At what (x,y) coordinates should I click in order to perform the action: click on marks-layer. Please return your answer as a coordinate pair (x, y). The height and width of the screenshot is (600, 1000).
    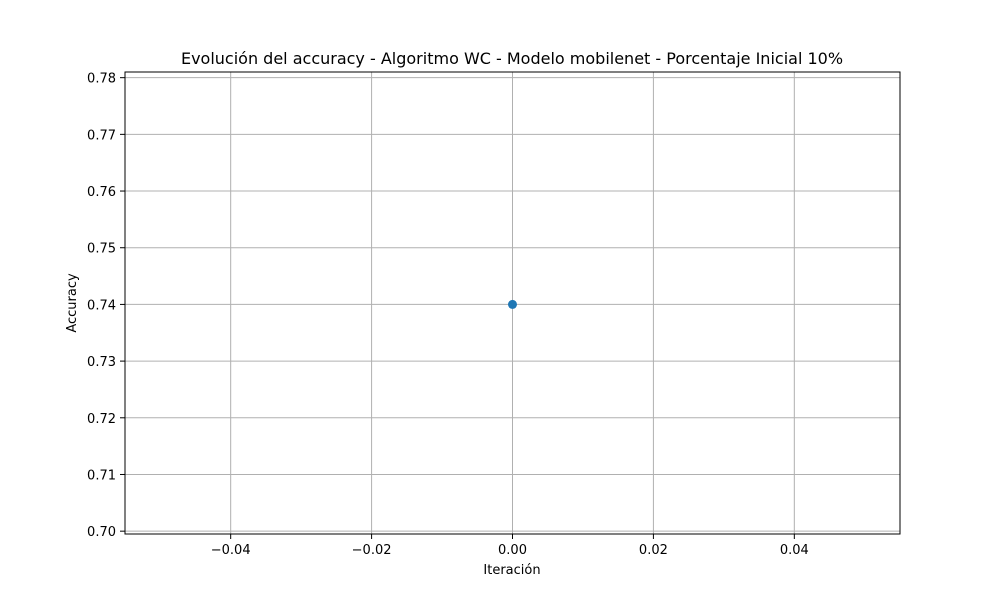
    Looking at the image, I should click on (512, 304).